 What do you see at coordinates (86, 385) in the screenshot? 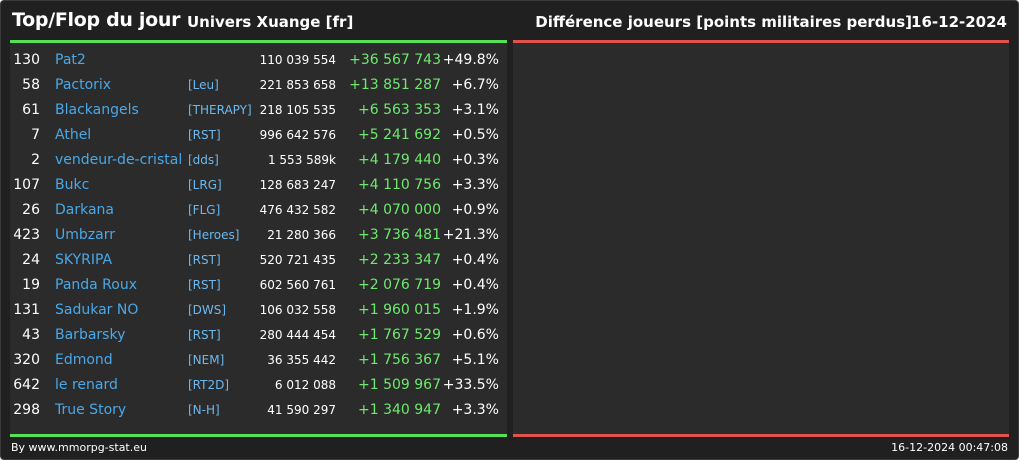
I see `player-name-link: le renard` at bounding box center [86, 385].